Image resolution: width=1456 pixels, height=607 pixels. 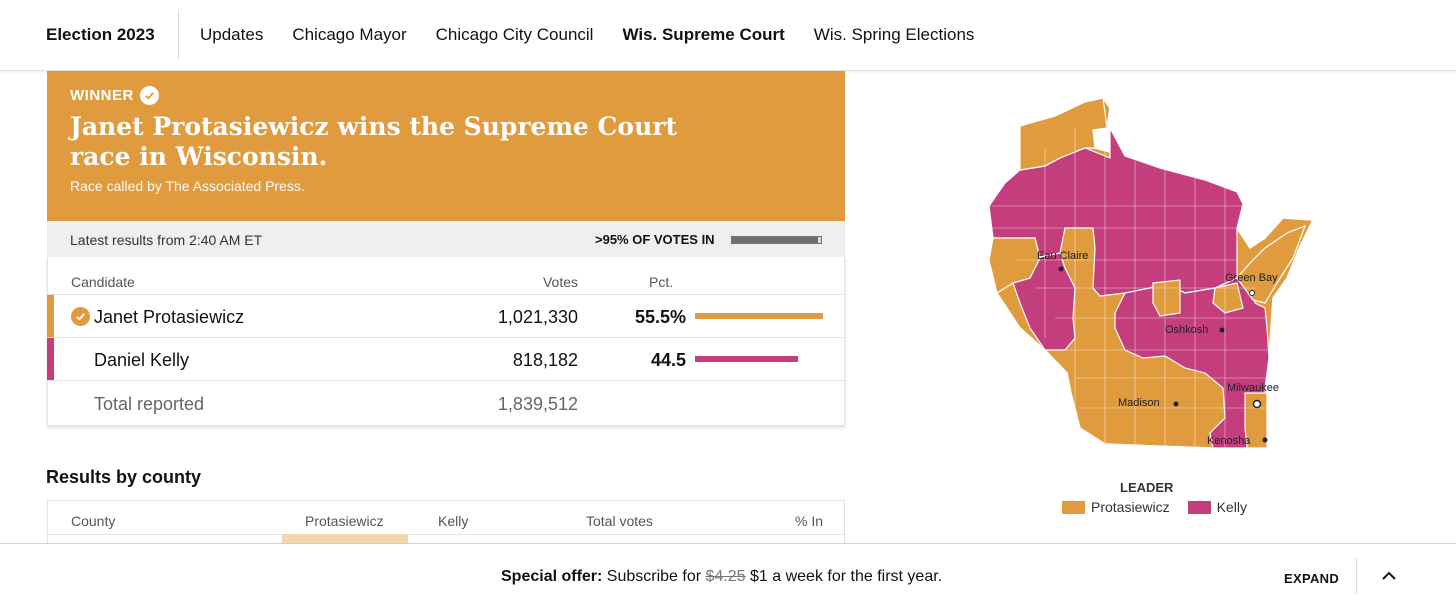 What do you see at coordinates (668, 360) in the screenshot?
I see `candidate-pct: 44.5` at bounding box center [668, 360].